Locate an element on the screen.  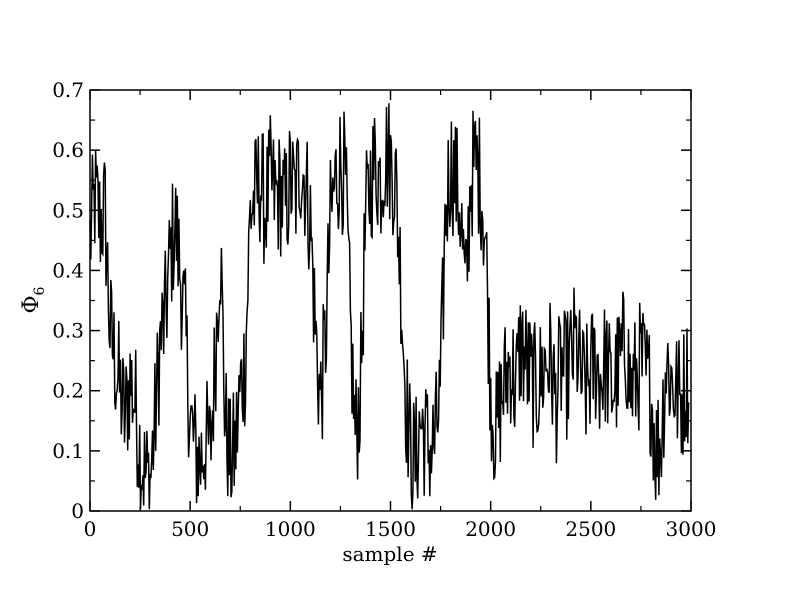
svg-text: Φ6 is located at coordinates (33, 299).